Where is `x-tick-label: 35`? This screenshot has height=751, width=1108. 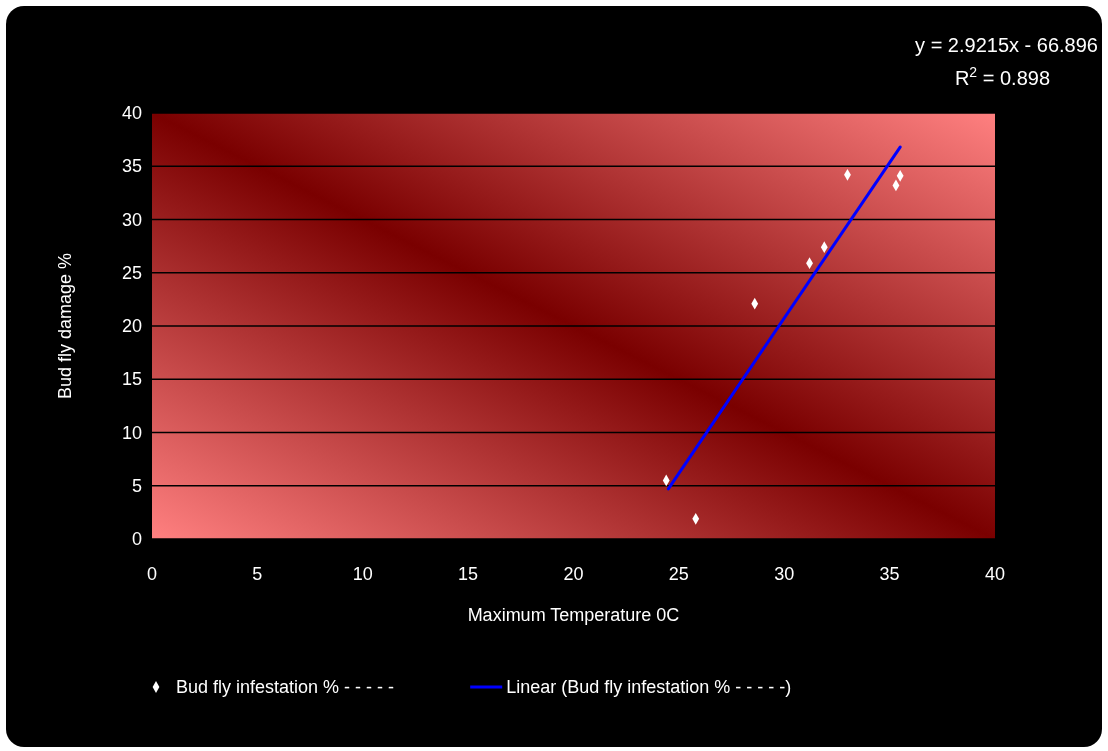 x-tick-label: 35 is located at coordinates (889, 574).